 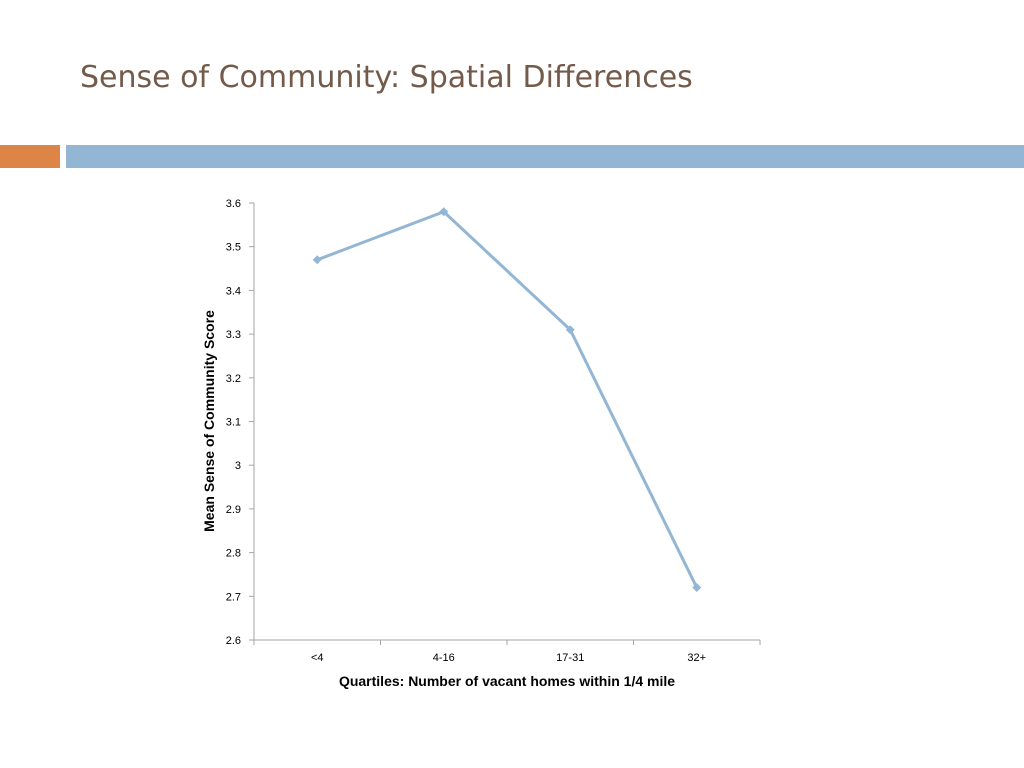 What do you see at coordinates (696, 658) in the screenshot?
I see `x-tick-label: 32+` at bounding box center [696, 658].